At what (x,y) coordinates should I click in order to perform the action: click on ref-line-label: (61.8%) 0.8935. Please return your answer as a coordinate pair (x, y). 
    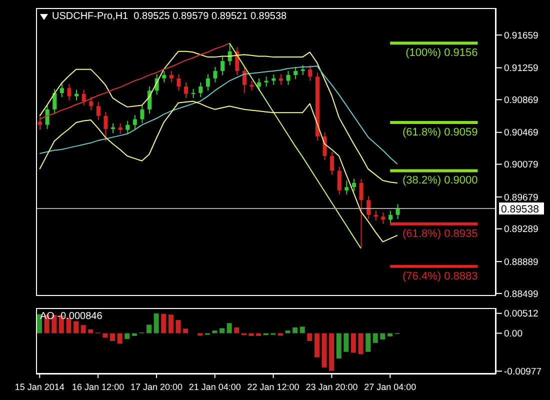
    Looking at the image, I should click on (440, 234).